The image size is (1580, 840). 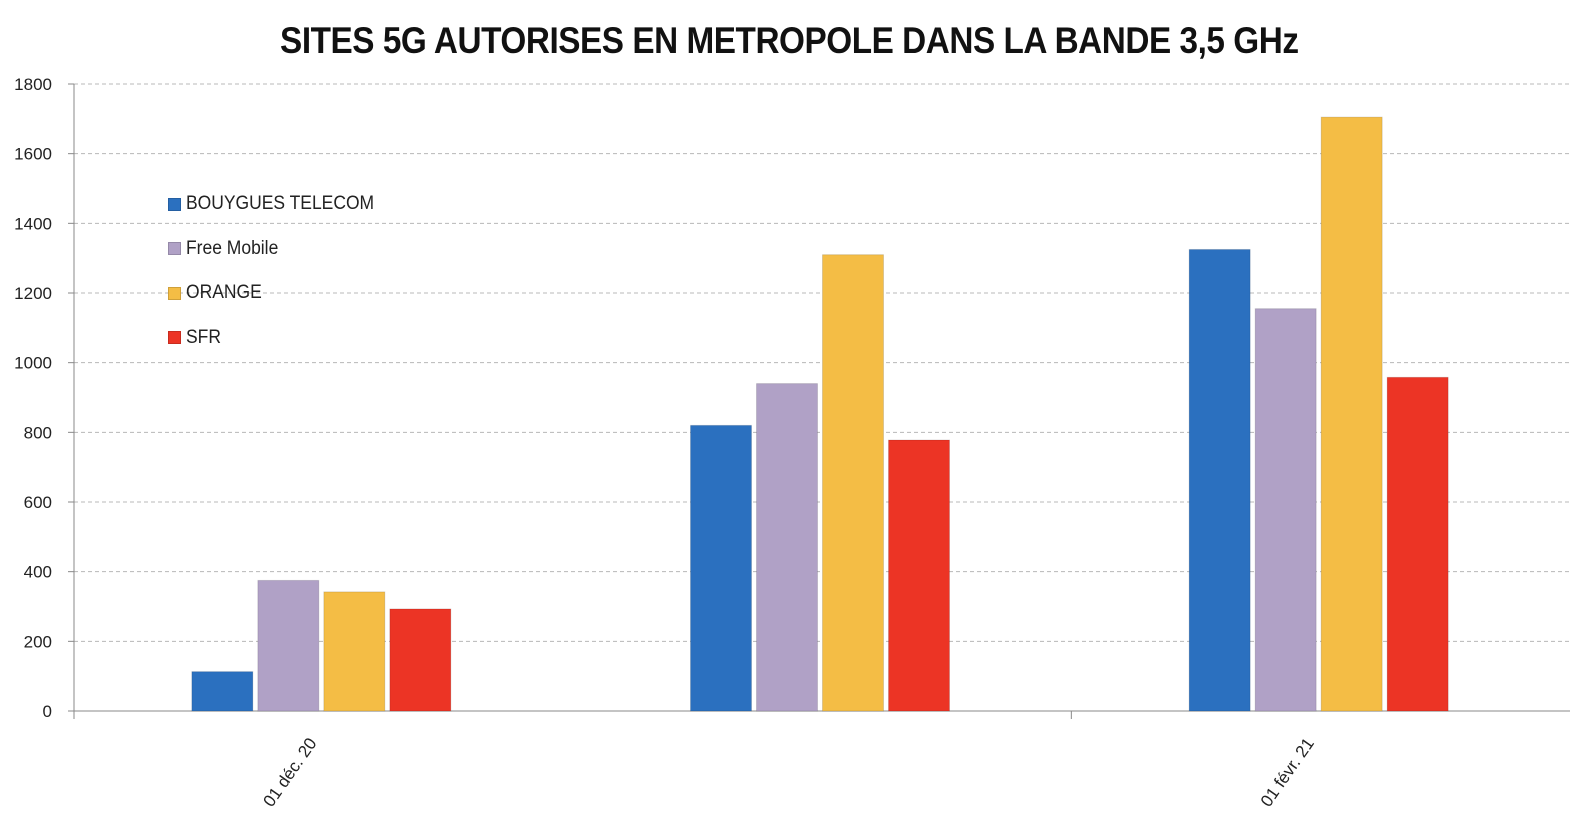 I want to click on x-tick-label: 01 févr. 21, so click(x=1287, y=772).